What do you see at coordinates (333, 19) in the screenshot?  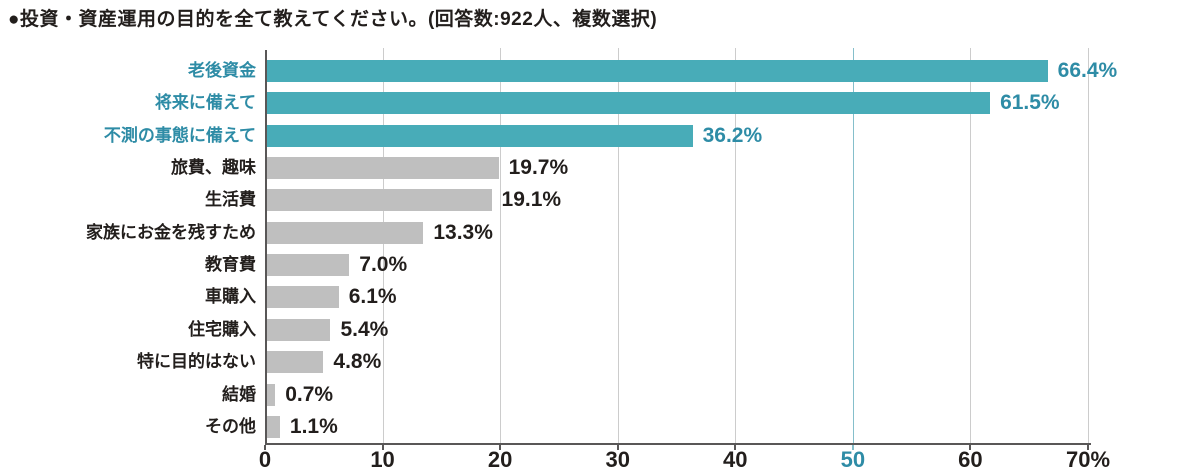 I see `chart-title: ●投資・資産運用の目的を全て教えてください。(回答数:922人、複数選択)` at bounding box center [333, 19].